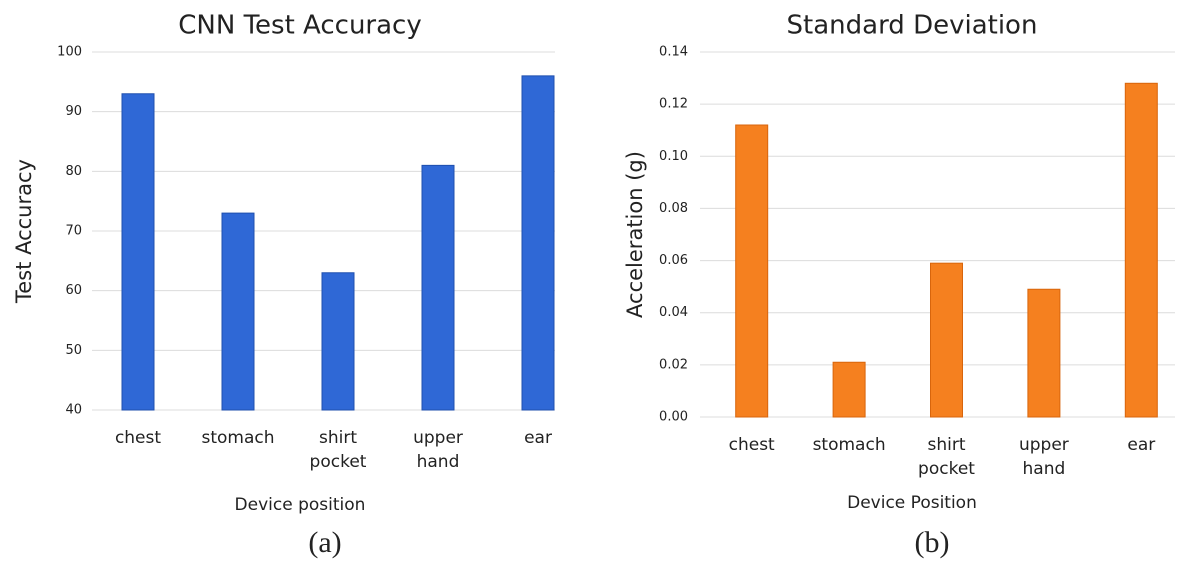  Describe the element at coordinates (73, 350) in the screenshot. I see `y-tick-label: 50` at that location.